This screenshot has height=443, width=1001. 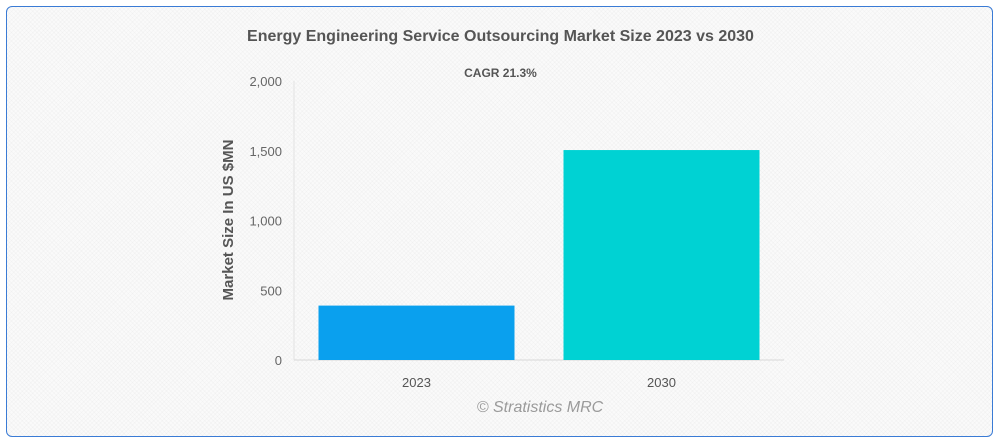 I want to click on y-tick-label: 0, so click(x=278, y=360).